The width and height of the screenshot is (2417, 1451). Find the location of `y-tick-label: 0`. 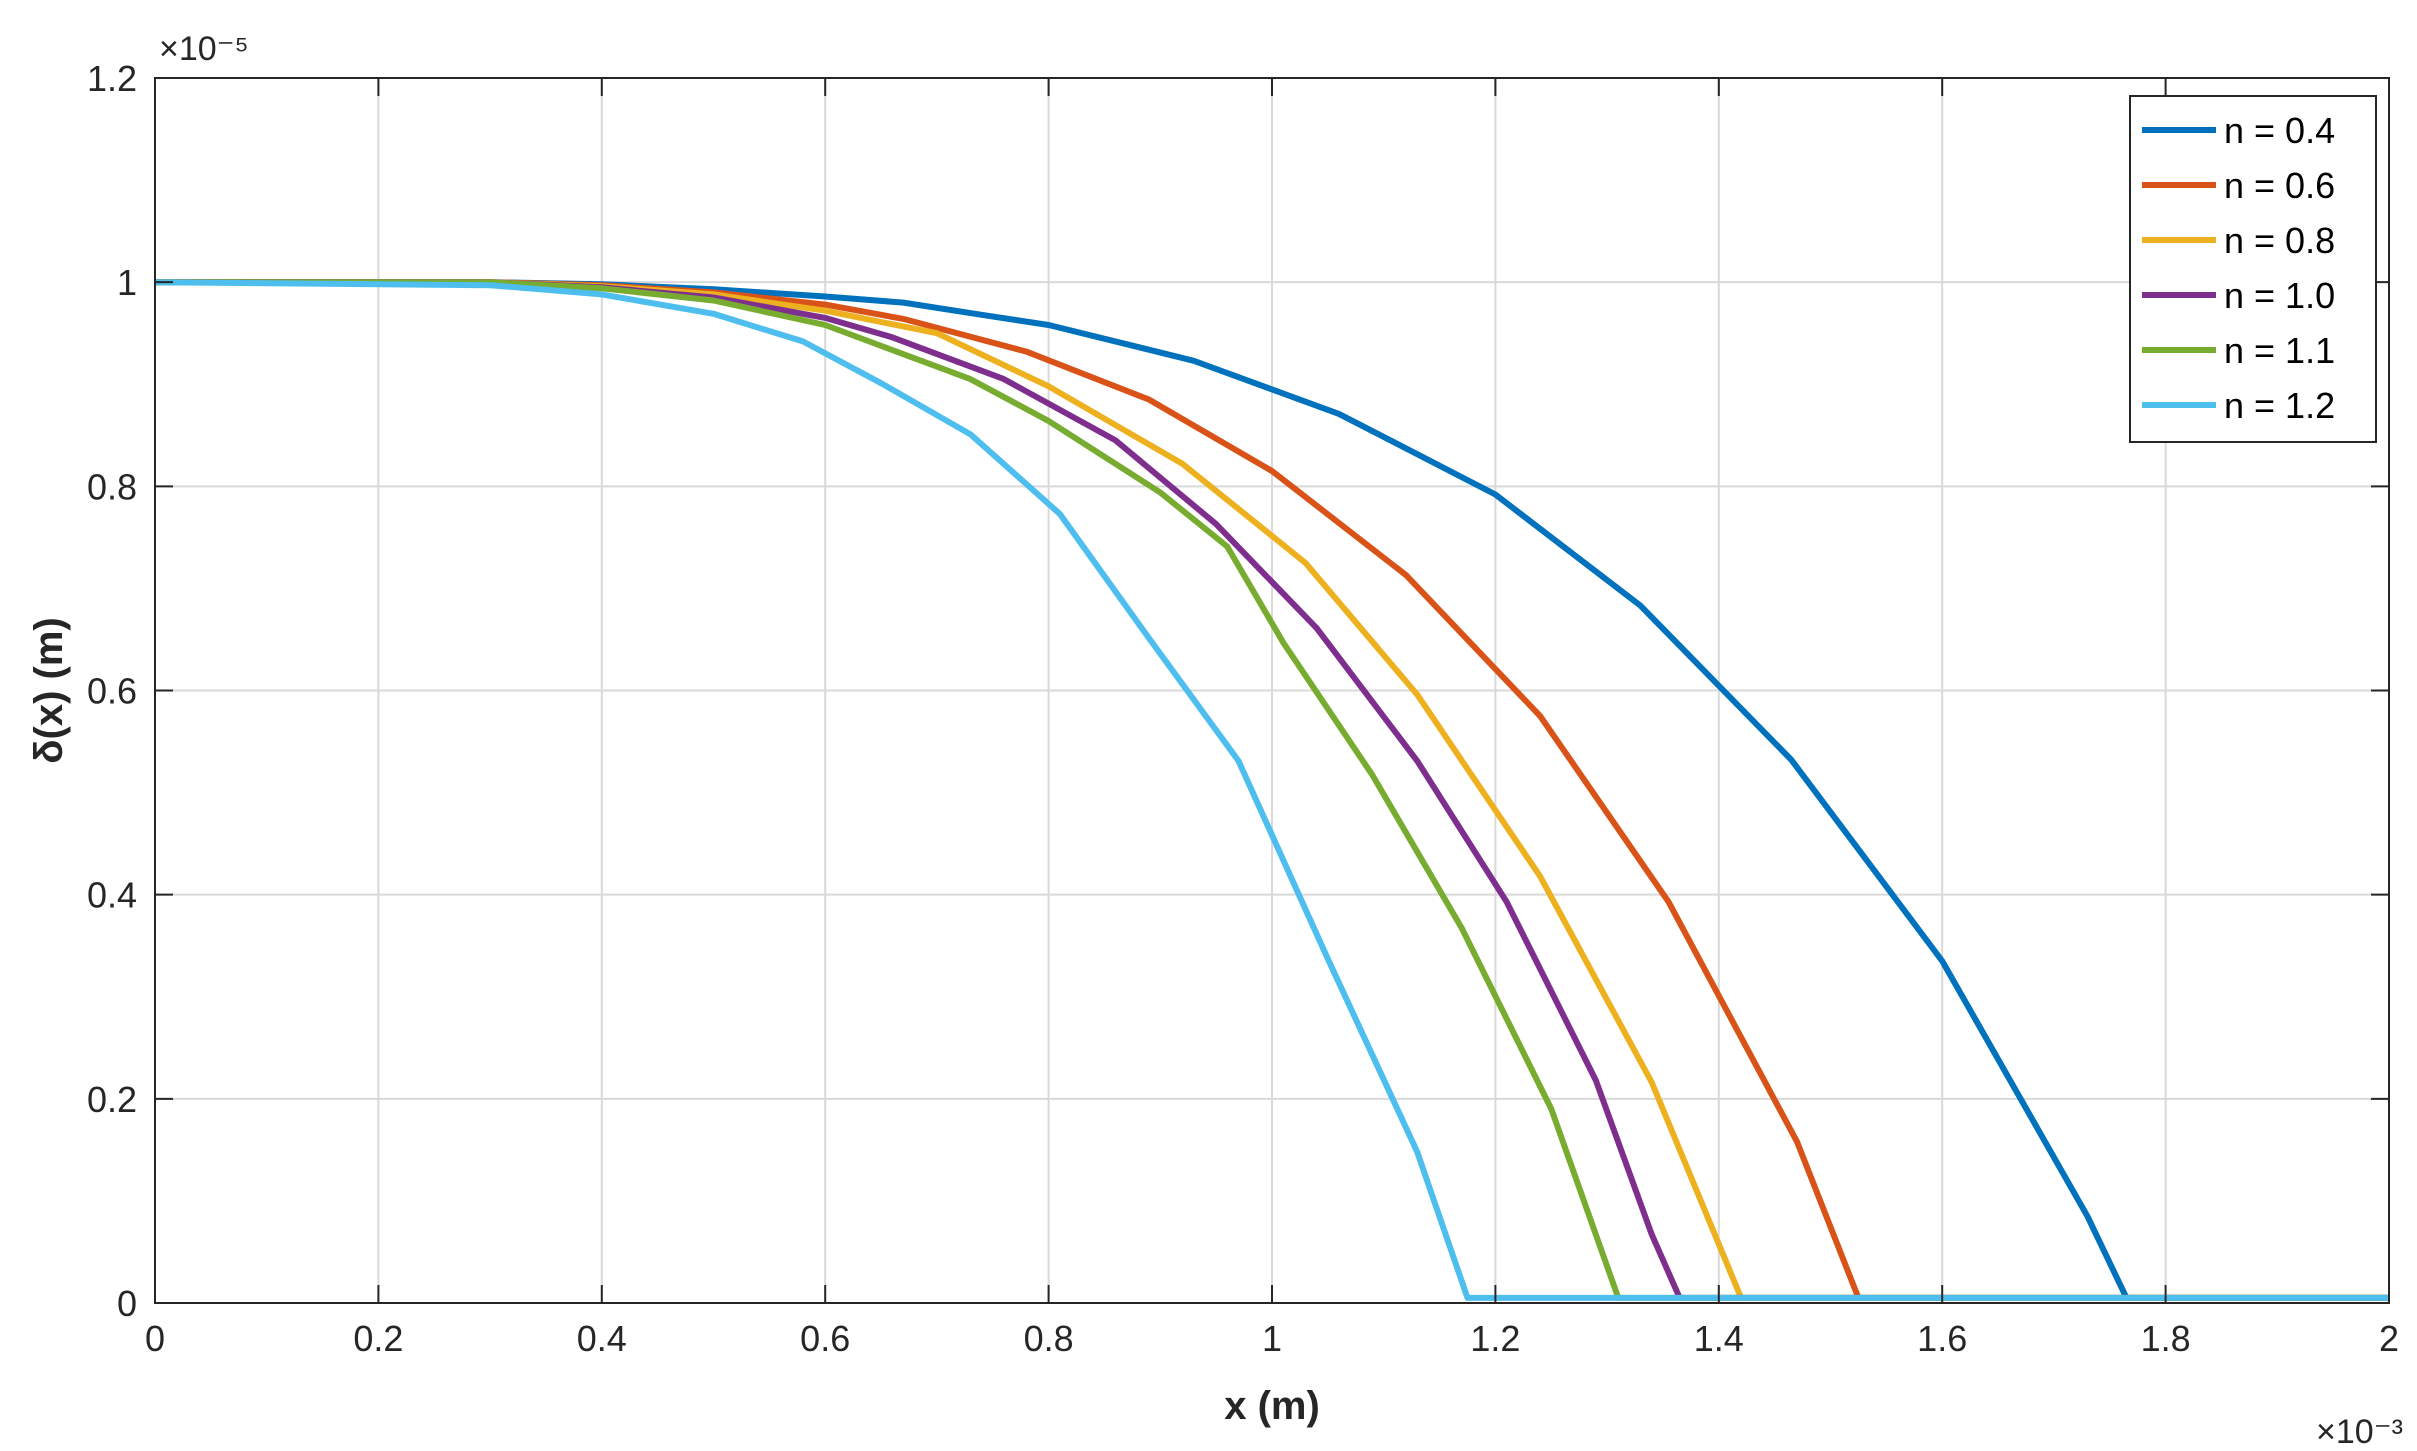

y-tick-label: 0 is located at coordinates (127, 1303).